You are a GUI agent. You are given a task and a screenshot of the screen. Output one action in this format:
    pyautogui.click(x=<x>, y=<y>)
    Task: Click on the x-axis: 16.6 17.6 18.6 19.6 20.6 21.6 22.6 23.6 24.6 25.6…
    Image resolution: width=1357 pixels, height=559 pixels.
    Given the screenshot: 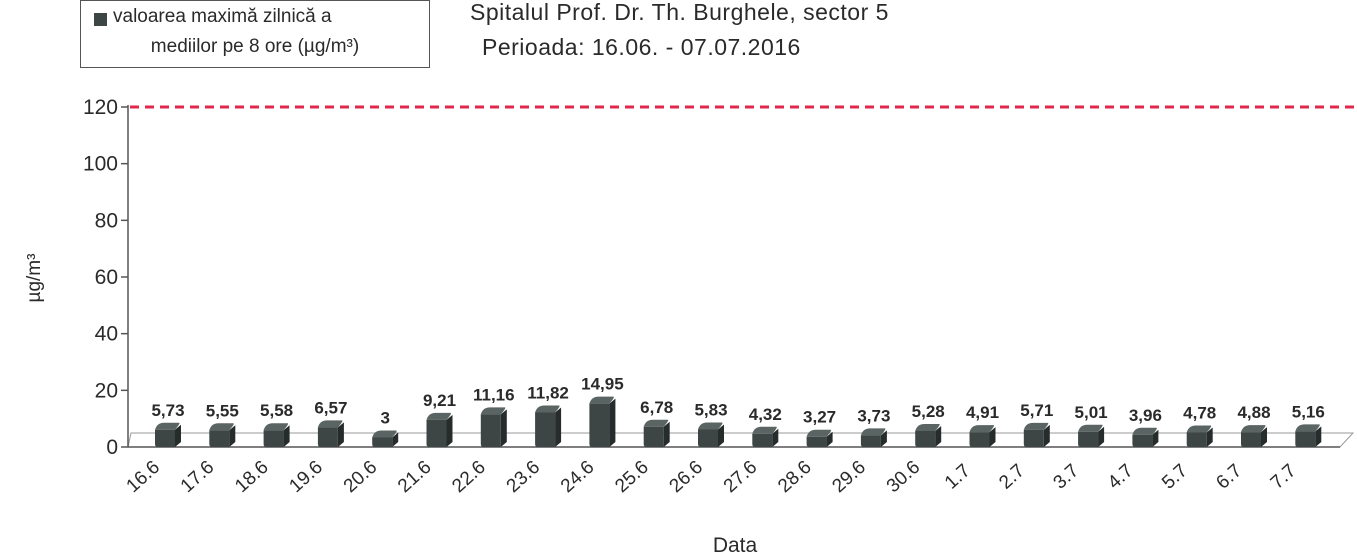 What is the action you would take?
    pyautogui.click(x=712, y=477)
    